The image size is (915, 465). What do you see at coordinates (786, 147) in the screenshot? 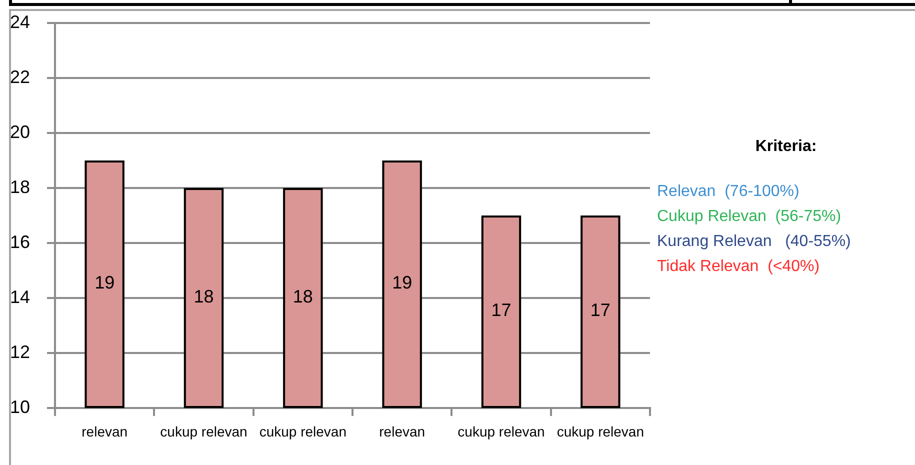
I see `text: Kriteria:` at bounding box center [786, 147].